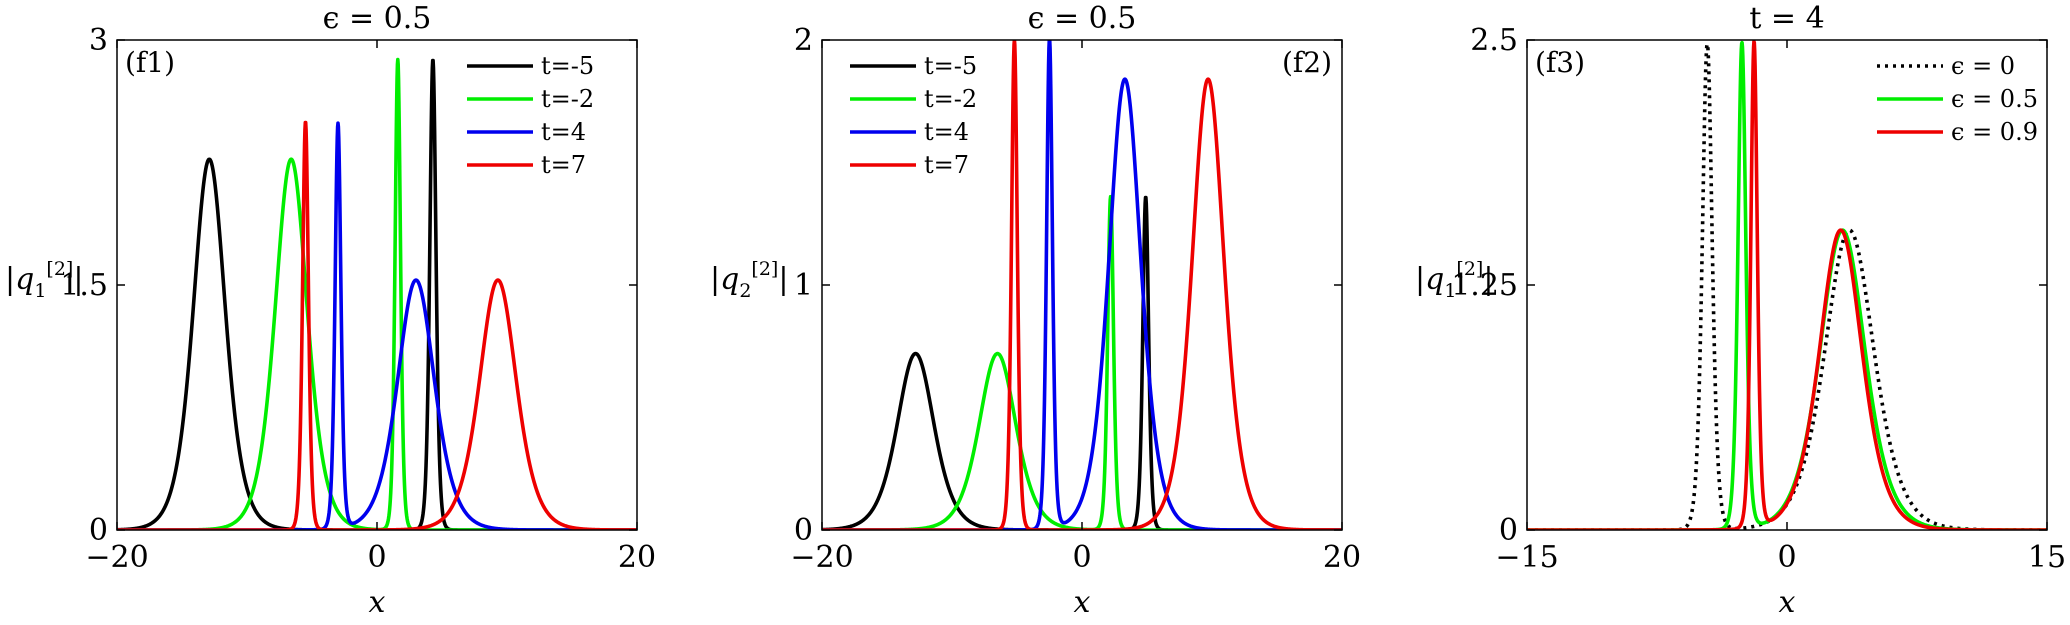  I want to click on panel-title: t = 4, so click(1786, 18).